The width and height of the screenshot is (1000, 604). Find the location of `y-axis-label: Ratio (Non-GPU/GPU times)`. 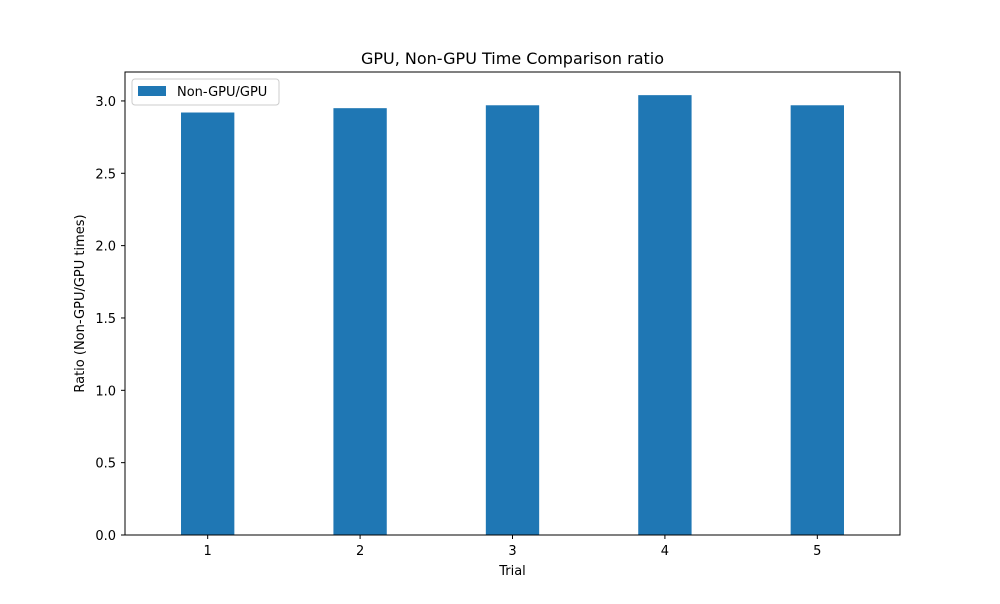

y-axis-label: Ratio (Non-GPU/GPU times) is located at coordinates (80, 303).